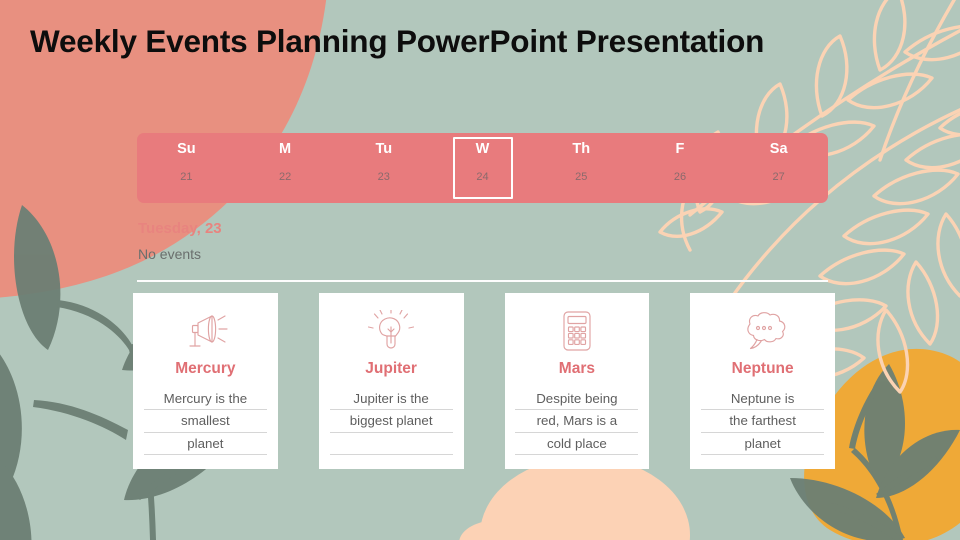 The width and height of the screenshot is (960, 540). What do you see at coordinates (585, 498) in the screenshot?
I see `peach-blob-shape` at bounding box center [585, 498].